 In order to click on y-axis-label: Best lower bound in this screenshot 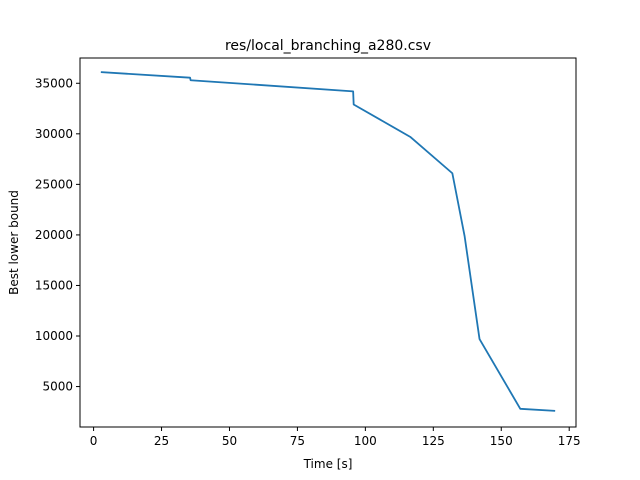, I will do `click(14, 242)`.